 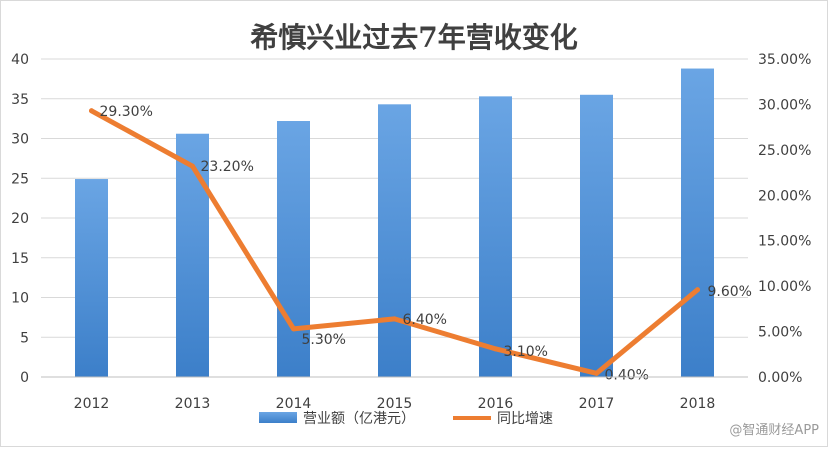 I want to click on growth-data-label: 5.30%, so click(x=324, y=340).